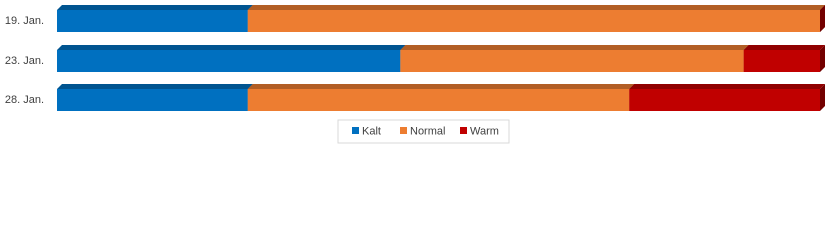  I want to click on y-tick-label: 23. Jan., so click(24, 61).